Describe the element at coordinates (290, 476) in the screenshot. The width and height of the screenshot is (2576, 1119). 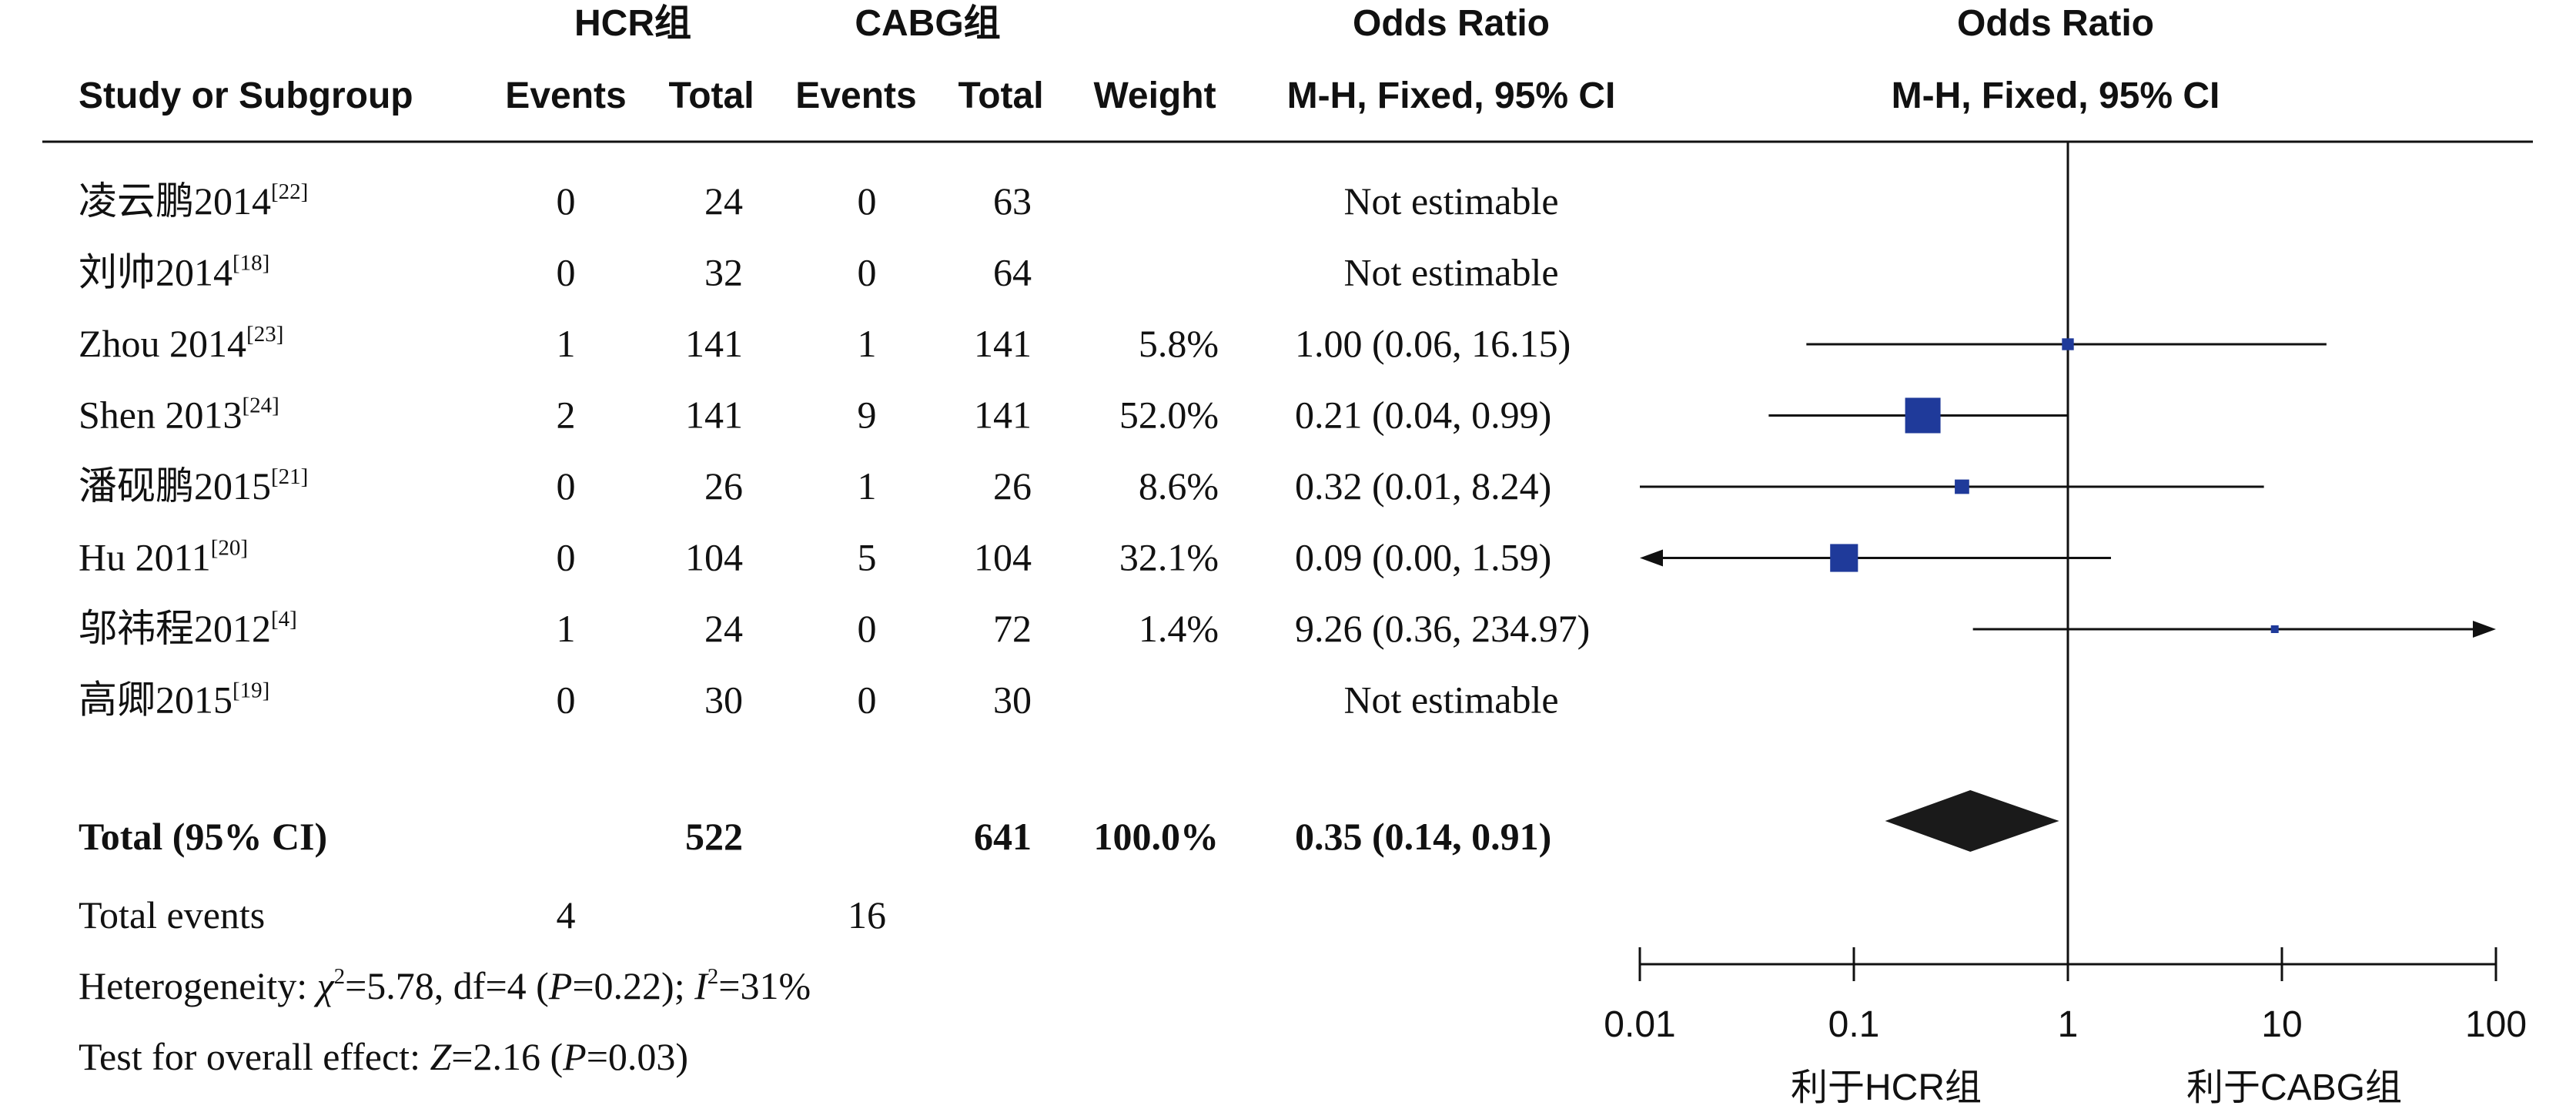
I see `study-ref: [21]` at that location.